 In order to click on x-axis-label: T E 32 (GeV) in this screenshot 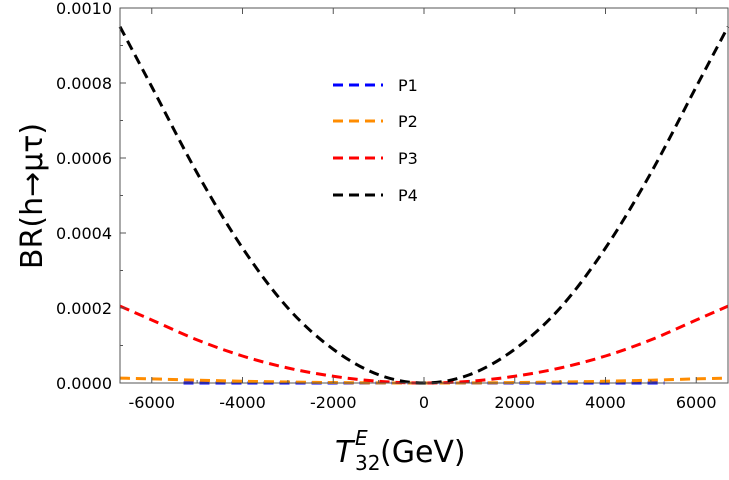, I will do `click(400, 450)`.